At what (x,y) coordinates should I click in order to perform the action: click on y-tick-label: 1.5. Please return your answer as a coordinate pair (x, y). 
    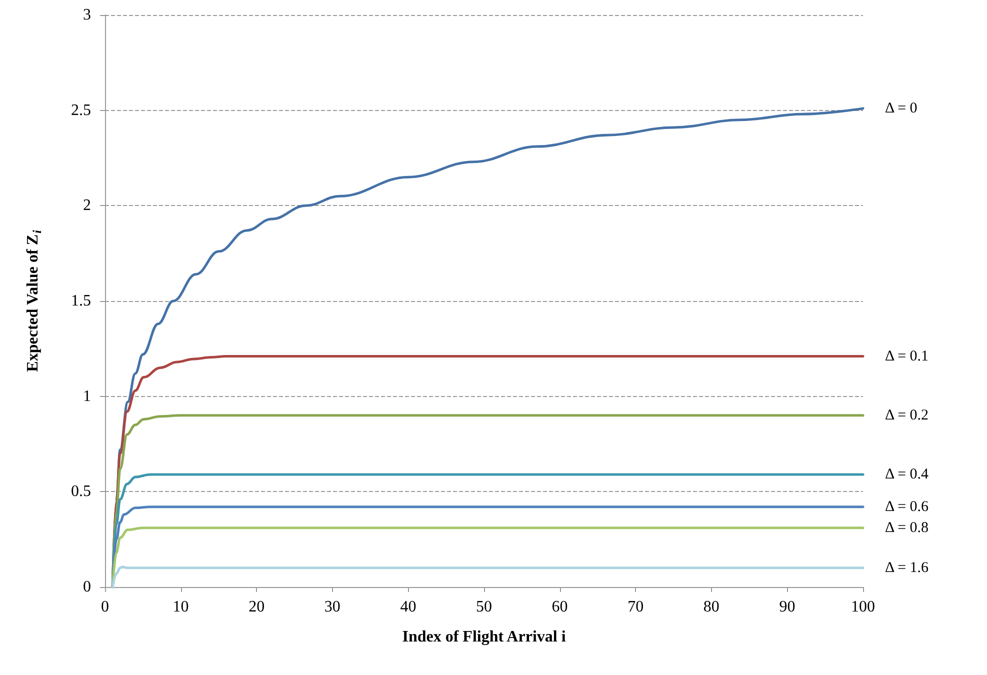
    Looking at the image, I should click on (81, 301).